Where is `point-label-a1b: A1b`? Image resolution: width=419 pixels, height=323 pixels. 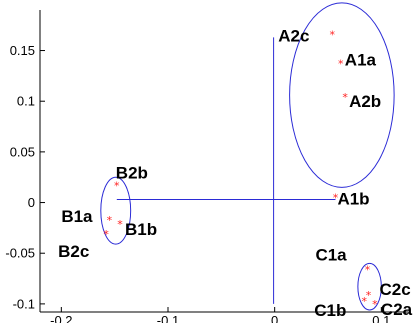 point-label-a1b: A1b is located at coordinates (353, 198).